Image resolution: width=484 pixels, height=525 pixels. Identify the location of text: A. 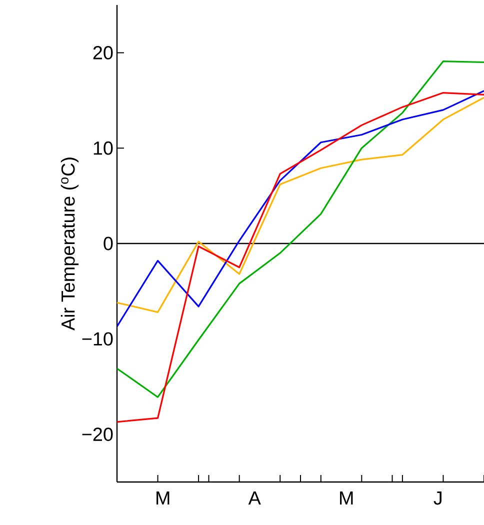
(254, 498).